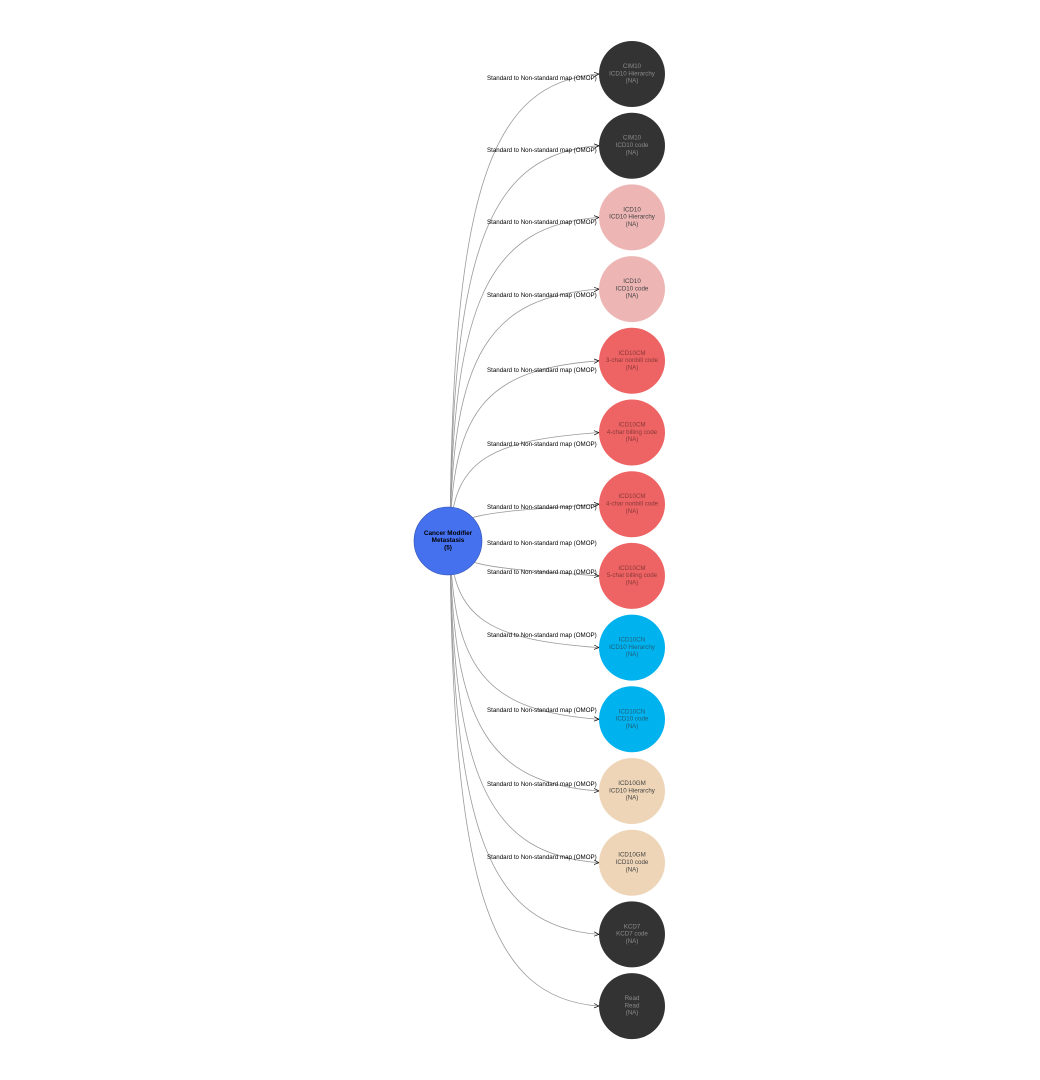 This screenshot has height=1080, width=1040. I want to click on center-node-label: (5), so click(448, 547).